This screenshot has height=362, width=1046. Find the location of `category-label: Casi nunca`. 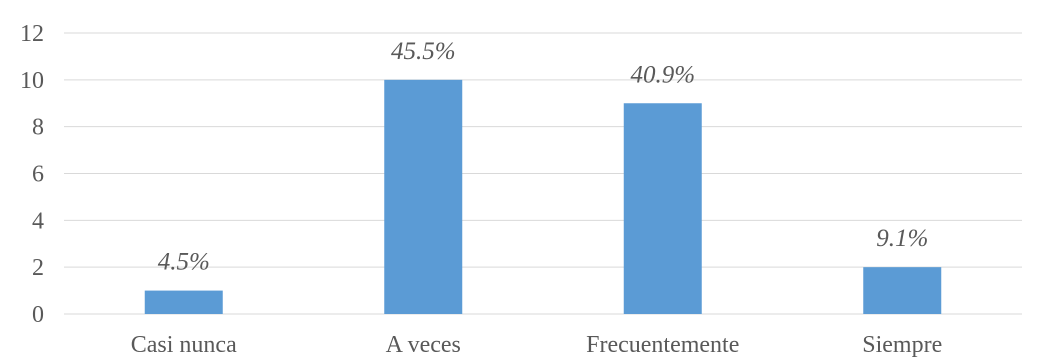

category-label: Casi nunca is located at coordinates (184, 345).